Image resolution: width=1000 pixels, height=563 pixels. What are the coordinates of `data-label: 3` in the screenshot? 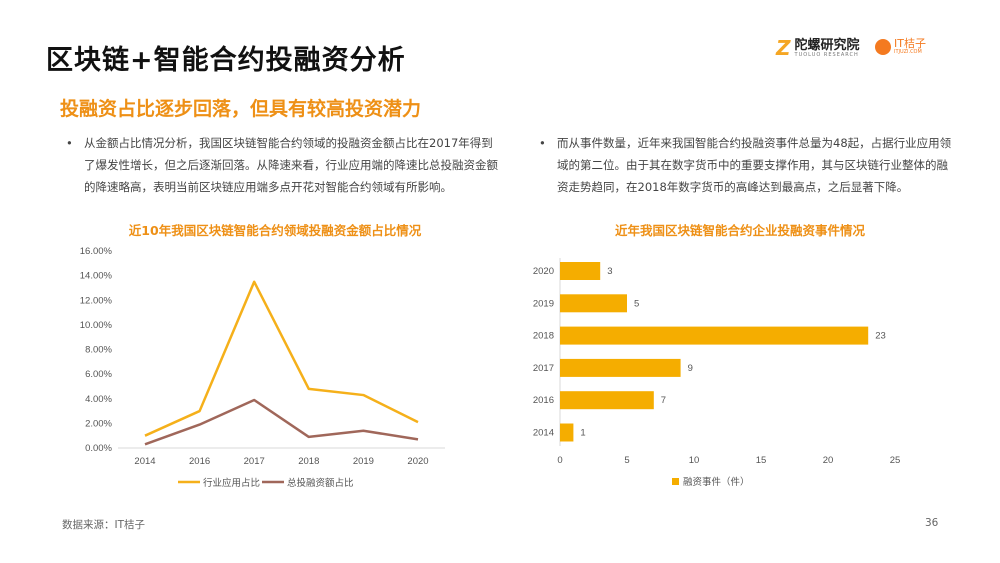 It's located at (609, 271).